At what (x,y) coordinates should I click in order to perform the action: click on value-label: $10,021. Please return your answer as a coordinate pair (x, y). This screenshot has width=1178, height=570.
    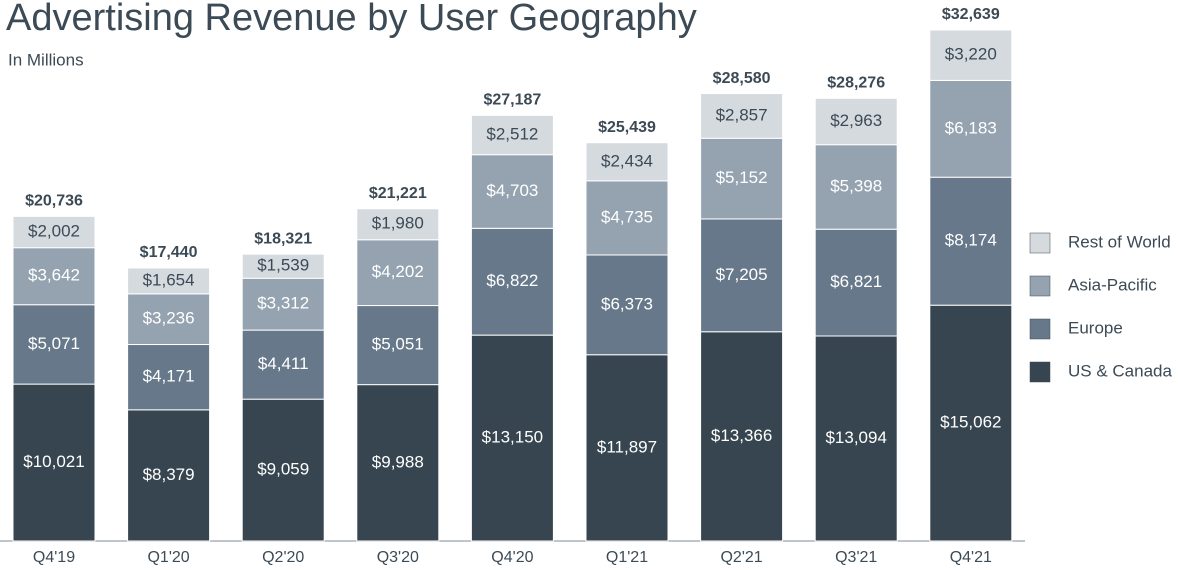
    Looking at the image, I should click on (53, 461).